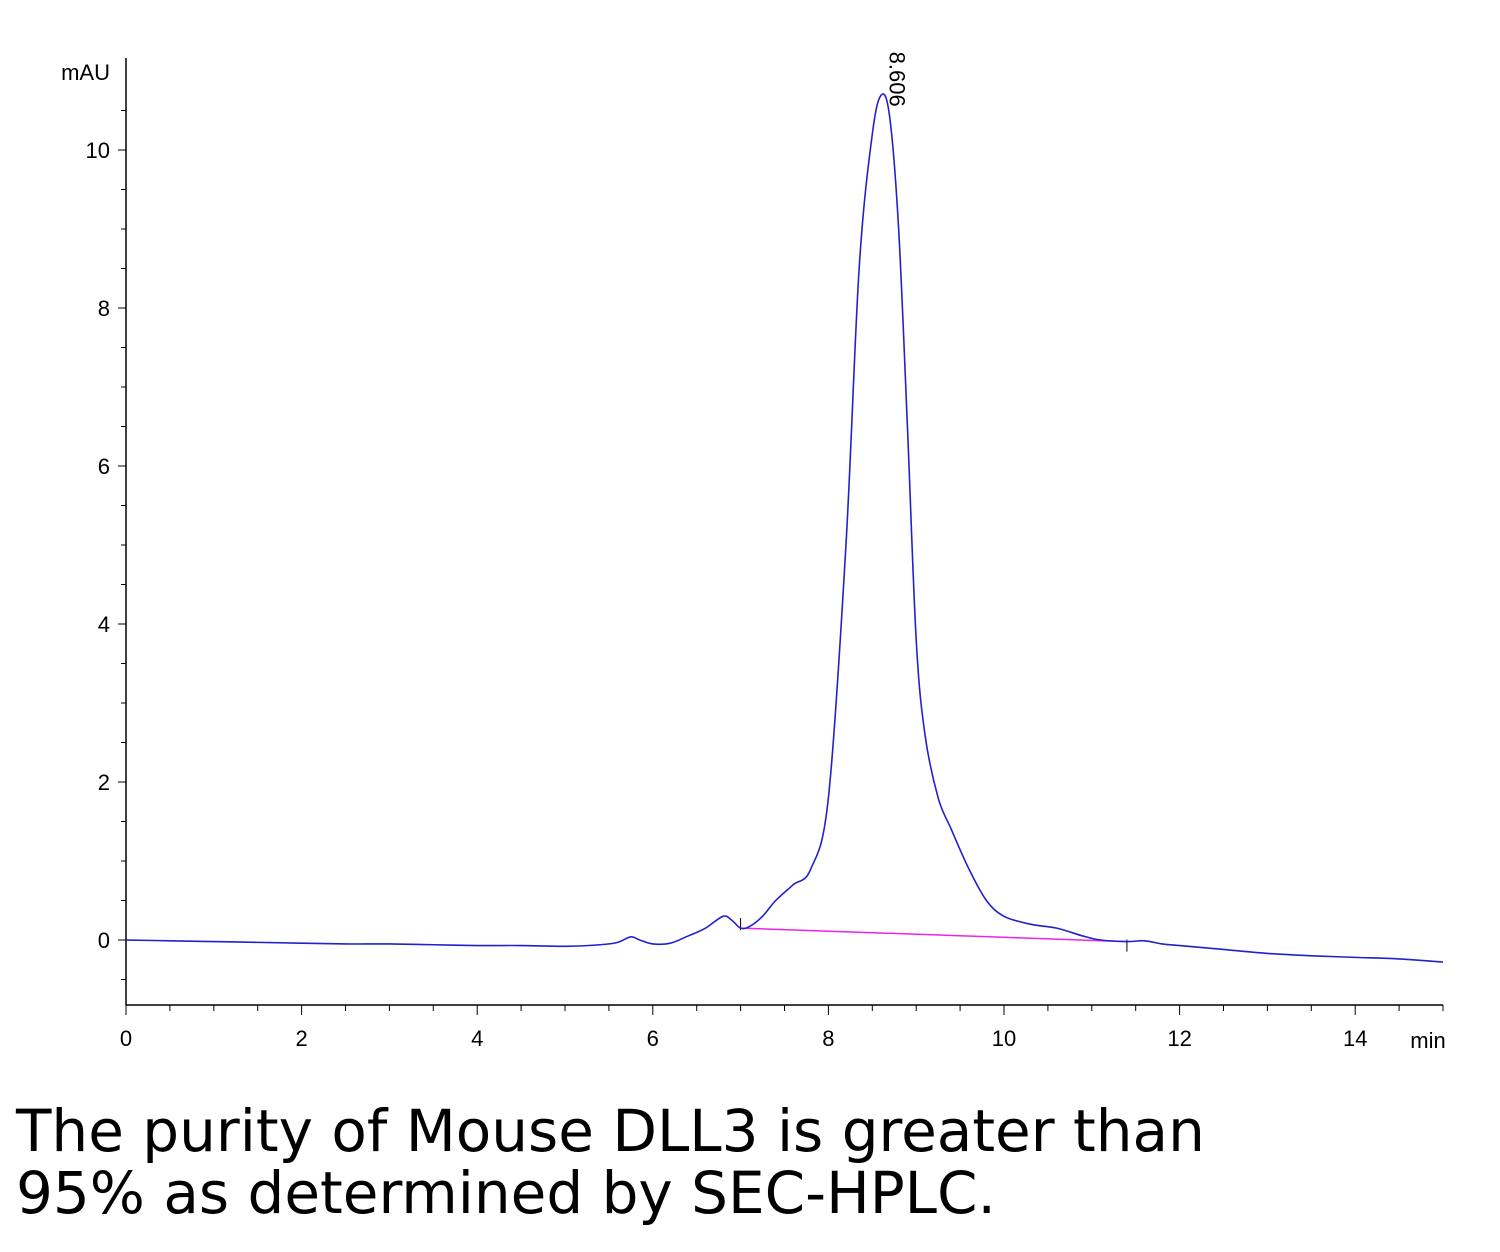  What do you see at coordinates (104, 782) in the screenshot?
I see `y-tick-label: 2` at bounding box center [104, 782].